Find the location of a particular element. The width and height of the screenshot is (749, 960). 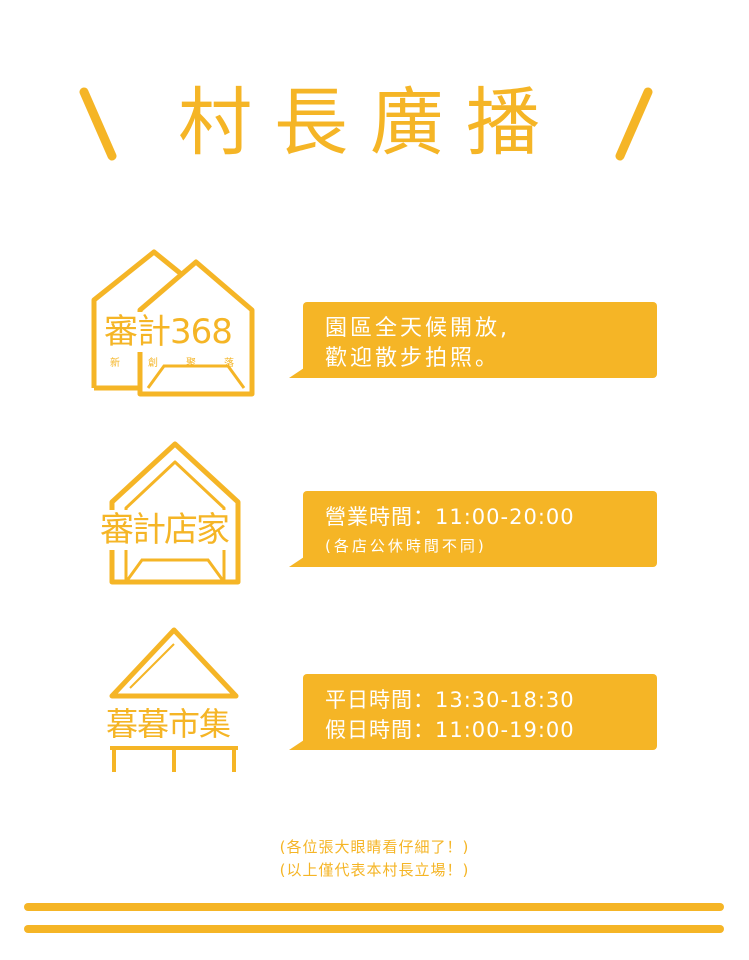

footer-note-2: (以上僅代表本村長立場！) is located at coordinates (374, 870).